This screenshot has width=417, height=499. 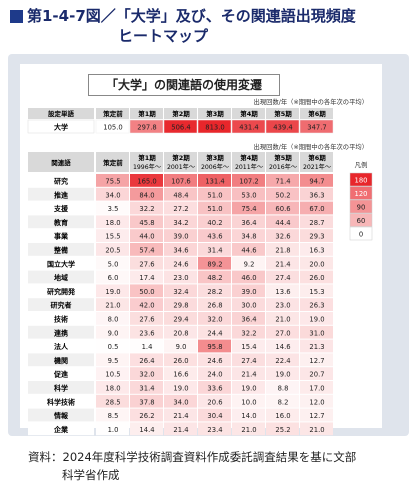 I want to click on heatmap-cell-value: 9.2, so click(x=249, y=264).